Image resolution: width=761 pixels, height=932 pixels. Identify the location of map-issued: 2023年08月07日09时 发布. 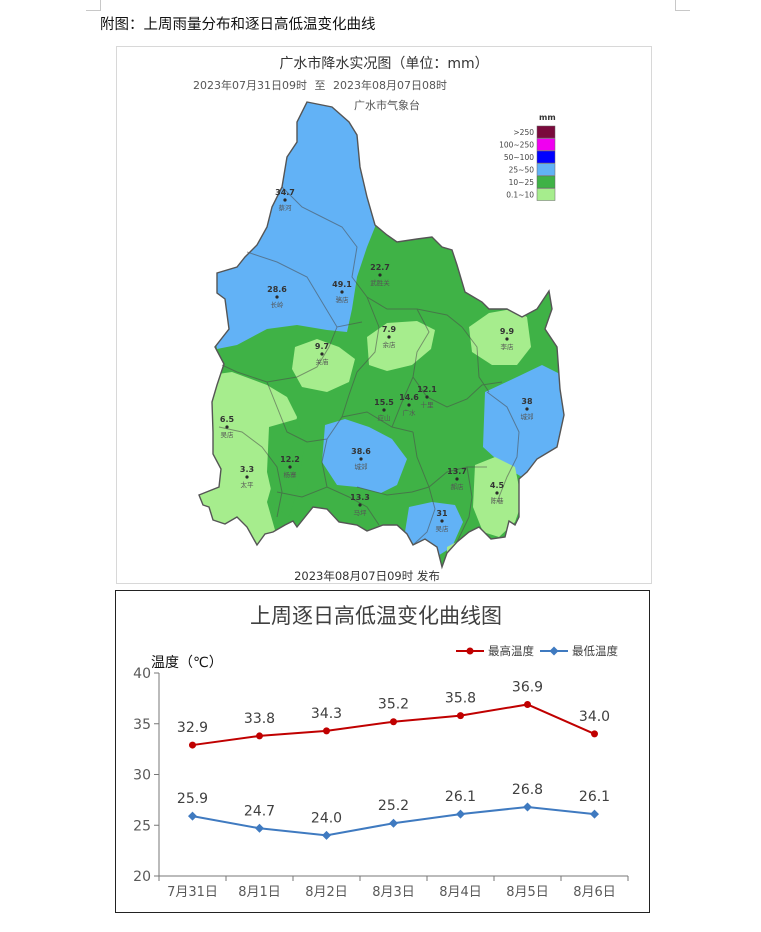
(367, 576).